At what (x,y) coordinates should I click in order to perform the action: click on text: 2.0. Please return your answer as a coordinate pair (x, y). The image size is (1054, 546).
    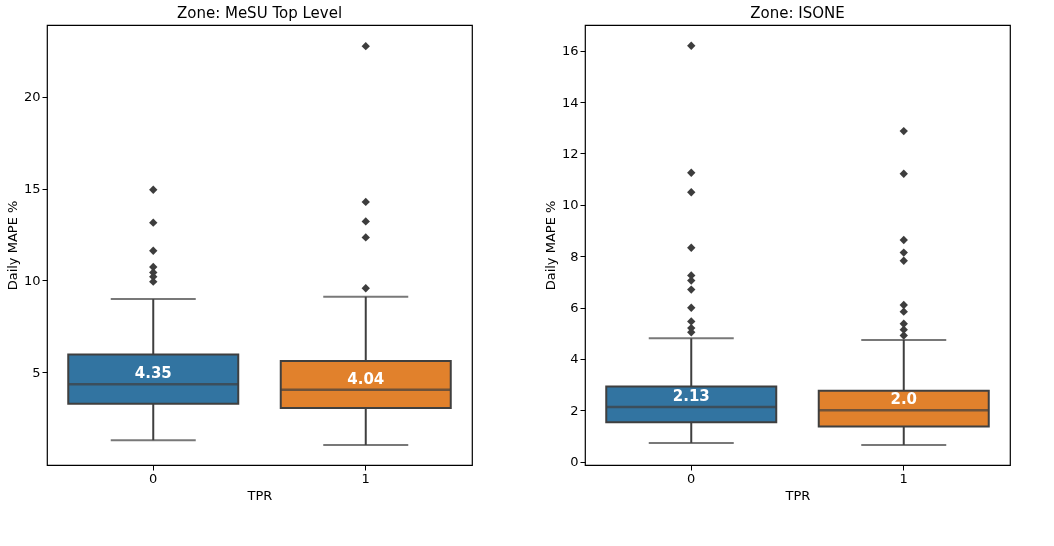
    Looking at the image, I should click on (904, 399).